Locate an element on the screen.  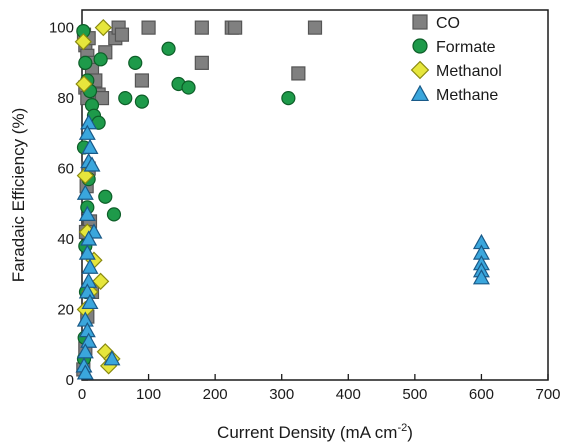
legend-label: Methanol is located at coordinates (469, 71).